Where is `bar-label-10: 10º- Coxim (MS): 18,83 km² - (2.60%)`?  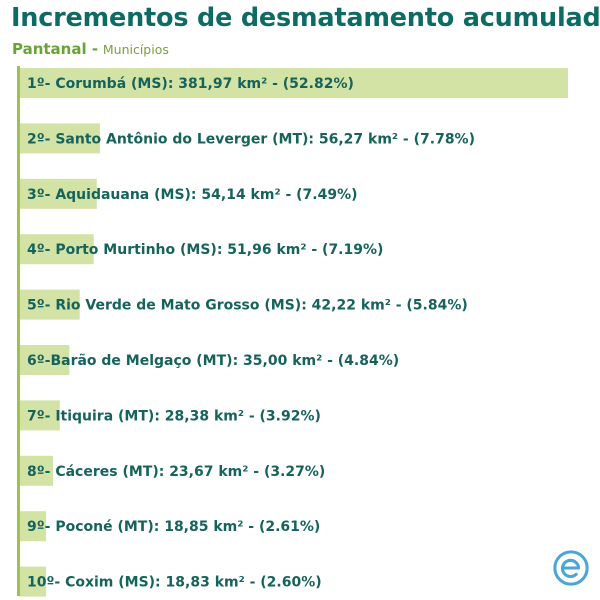 bar-label-10: 10º- Coxim (MS): 18,83 km² - (2.60%) is located at coordinates (174, 583).